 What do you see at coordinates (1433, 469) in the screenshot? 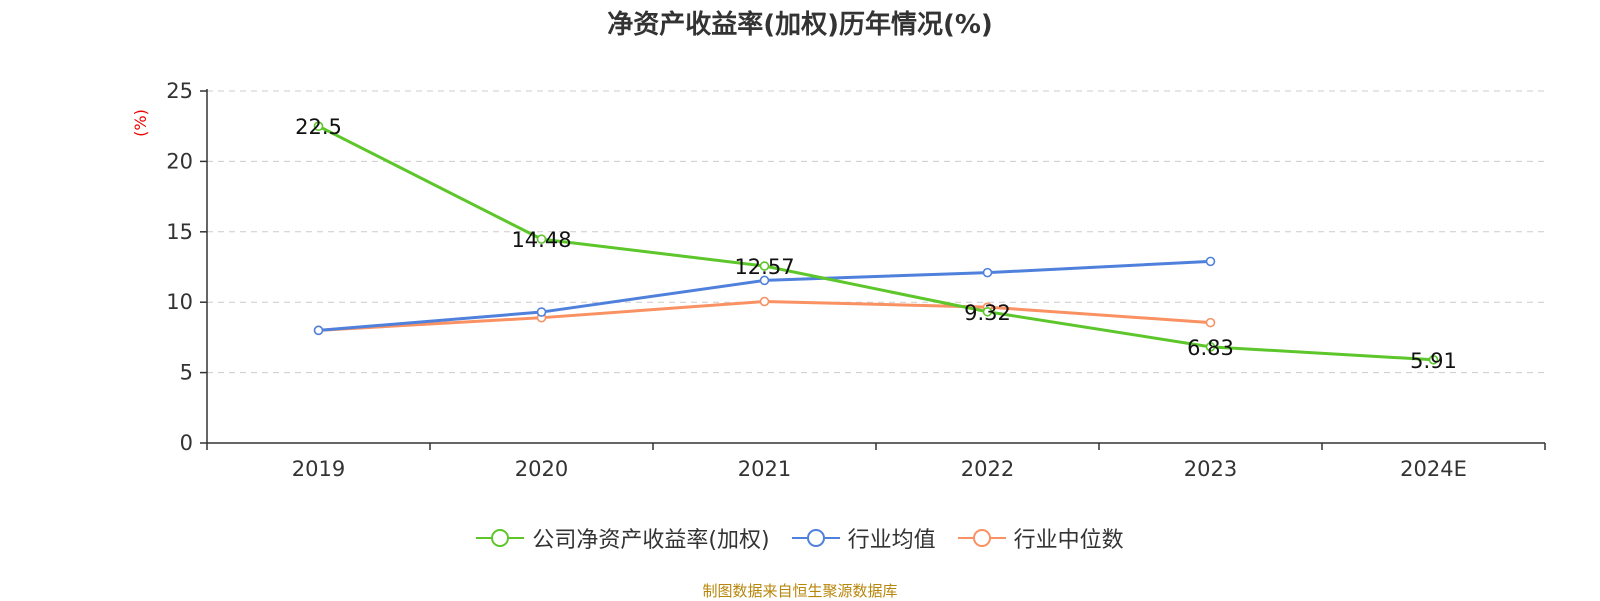
I see `x-tick-label: 2024E` at bounding box center [1433, 469].